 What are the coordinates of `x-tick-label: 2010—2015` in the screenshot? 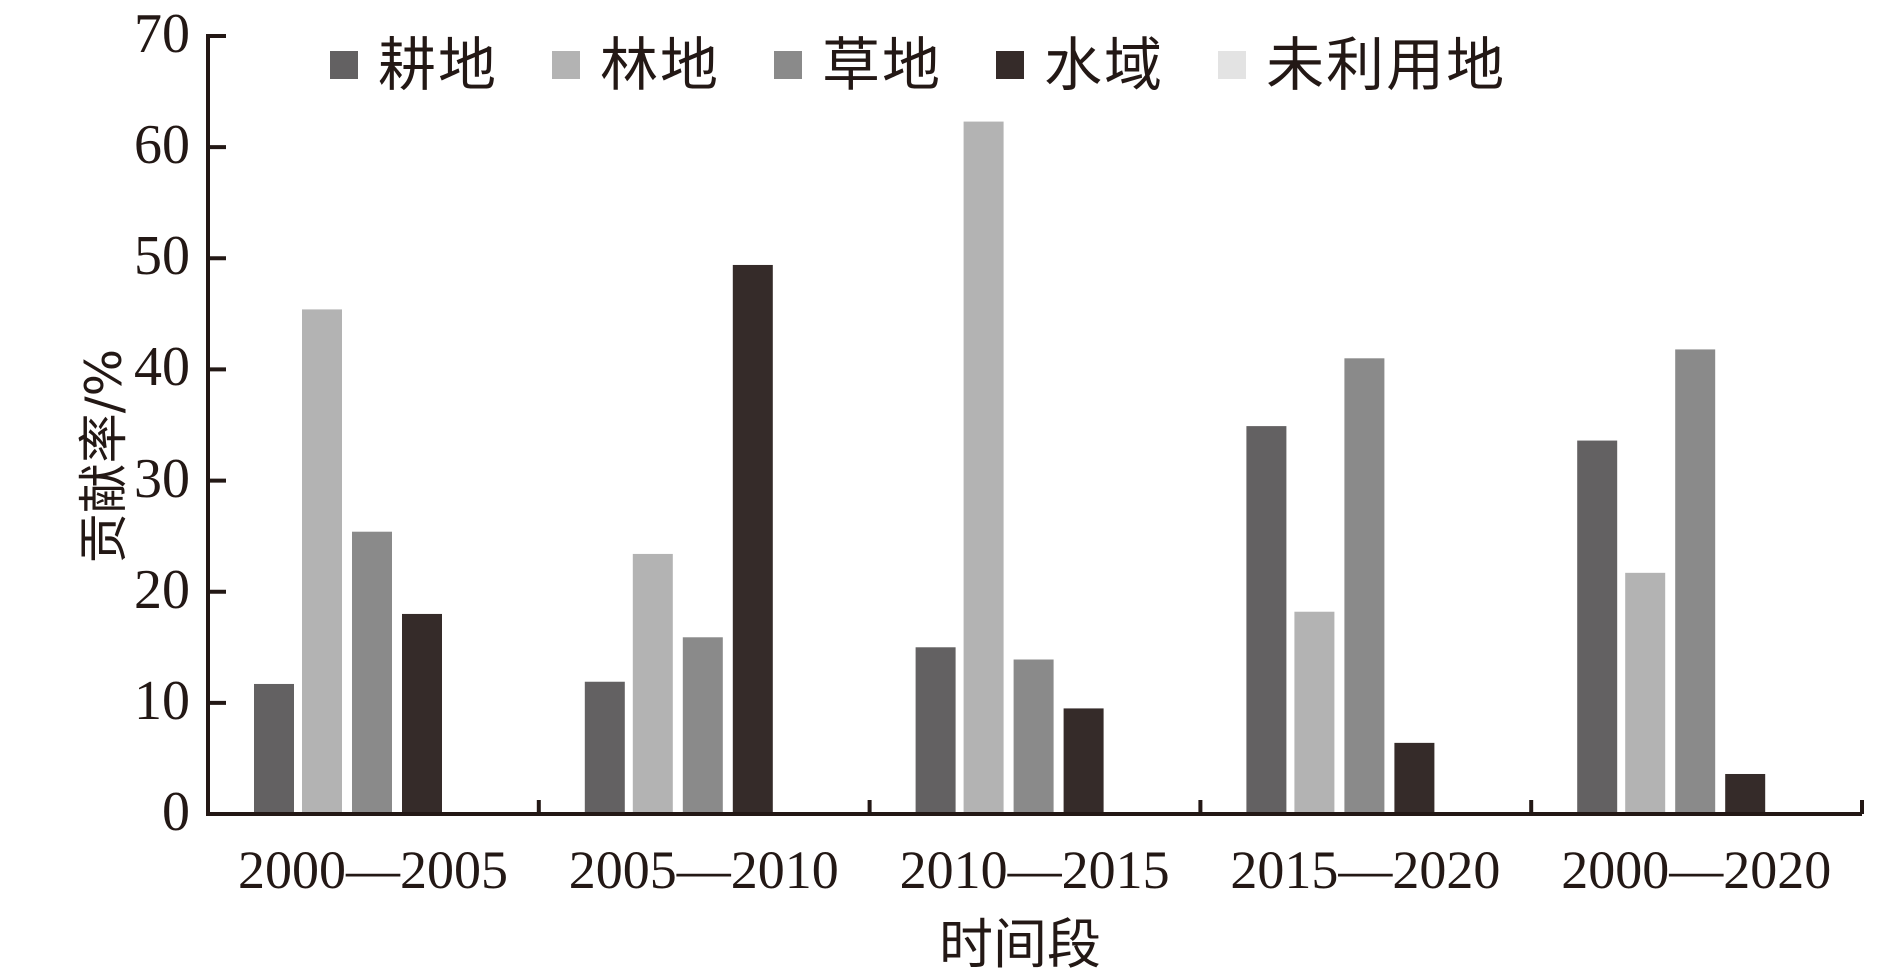 It's located at (1034, 870).